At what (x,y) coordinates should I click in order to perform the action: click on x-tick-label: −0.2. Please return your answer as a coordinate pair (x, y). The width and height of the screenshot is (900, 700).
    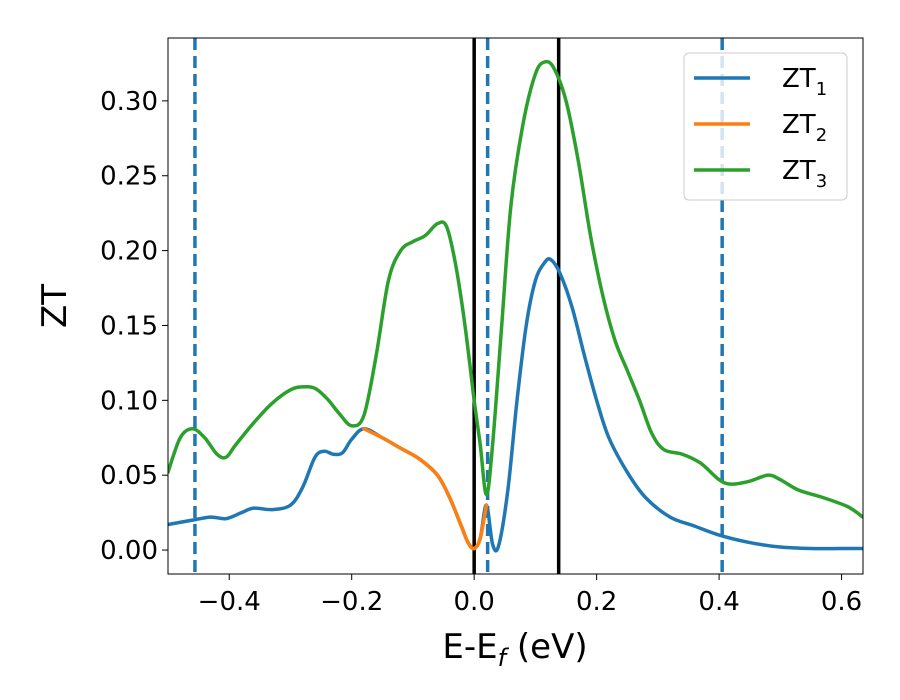
    Looking at the image, I should click on (351, 602).